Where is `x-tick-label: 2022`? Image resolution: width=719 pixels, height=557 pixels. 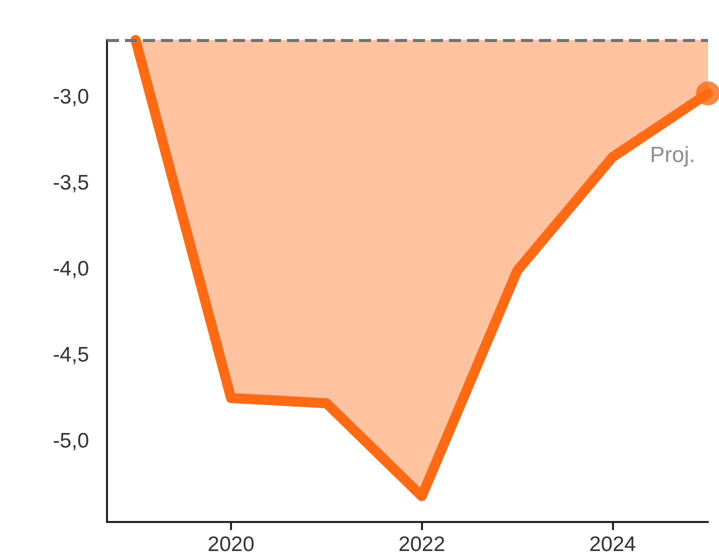 x-tick-label: 2022 is located at coordinates (422, 544).